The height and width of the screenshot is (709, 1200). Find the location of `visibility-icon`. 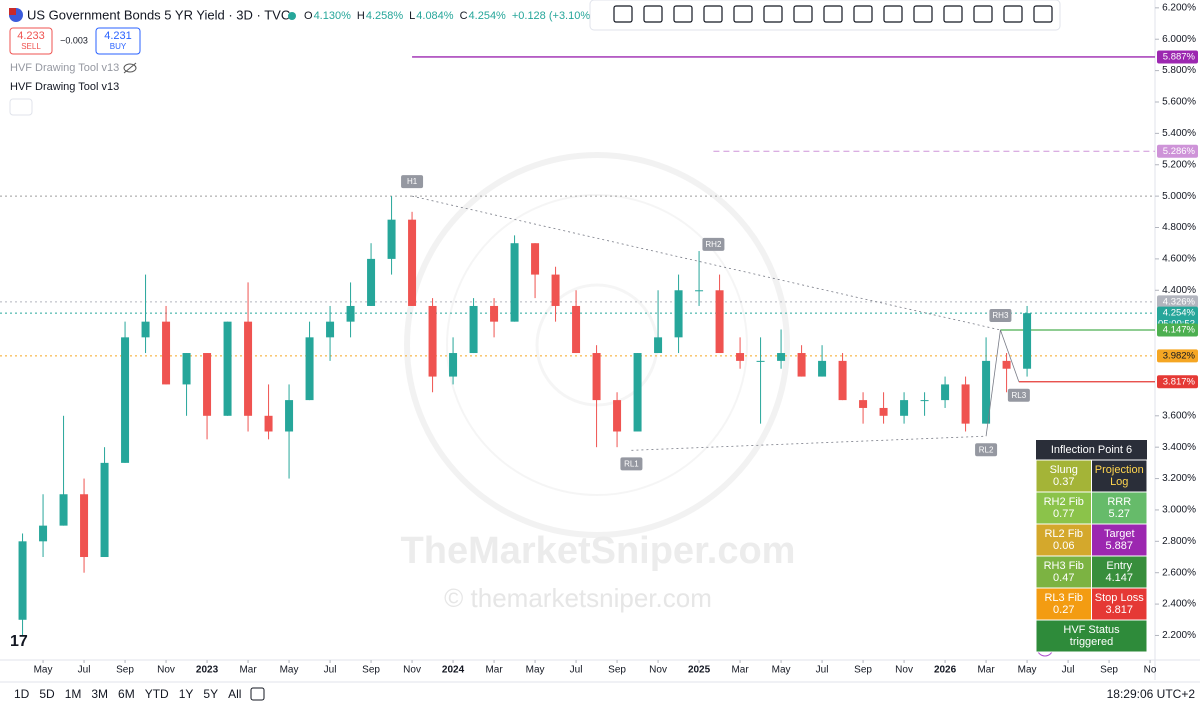

visibility-icon is located at coordinates (130, 68).